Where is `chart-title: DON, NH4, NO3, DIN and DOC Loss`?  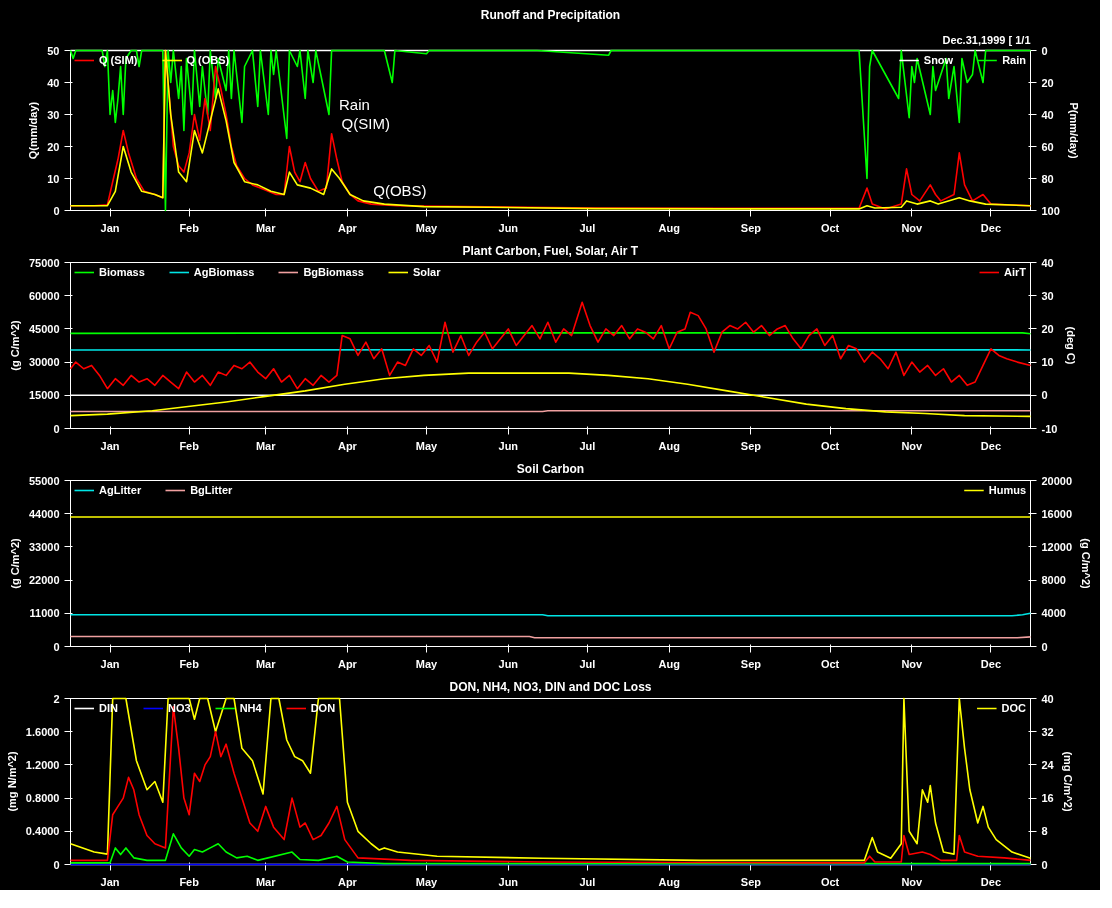
chart-title: DON, NH4, NO3, DIN and DOC Loss is located at coordinates (550, 686).